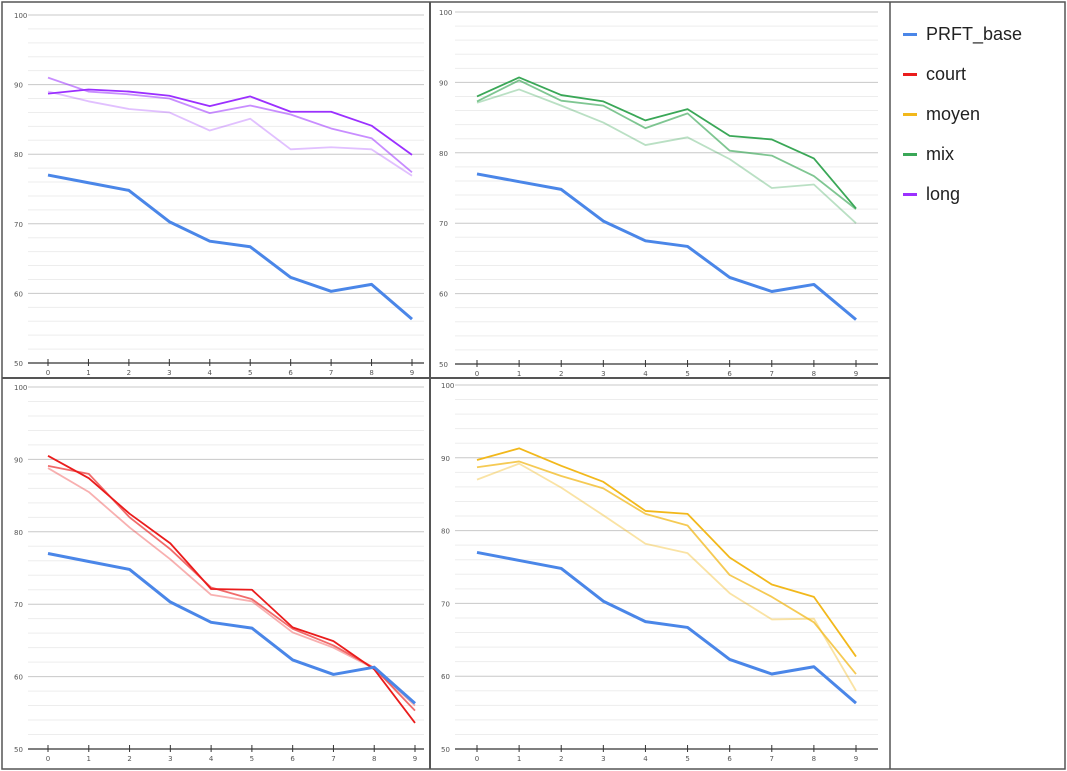 The height and width of the screenshot is (771, 1067). I want to click on legend-label: long, so click(943, 193).